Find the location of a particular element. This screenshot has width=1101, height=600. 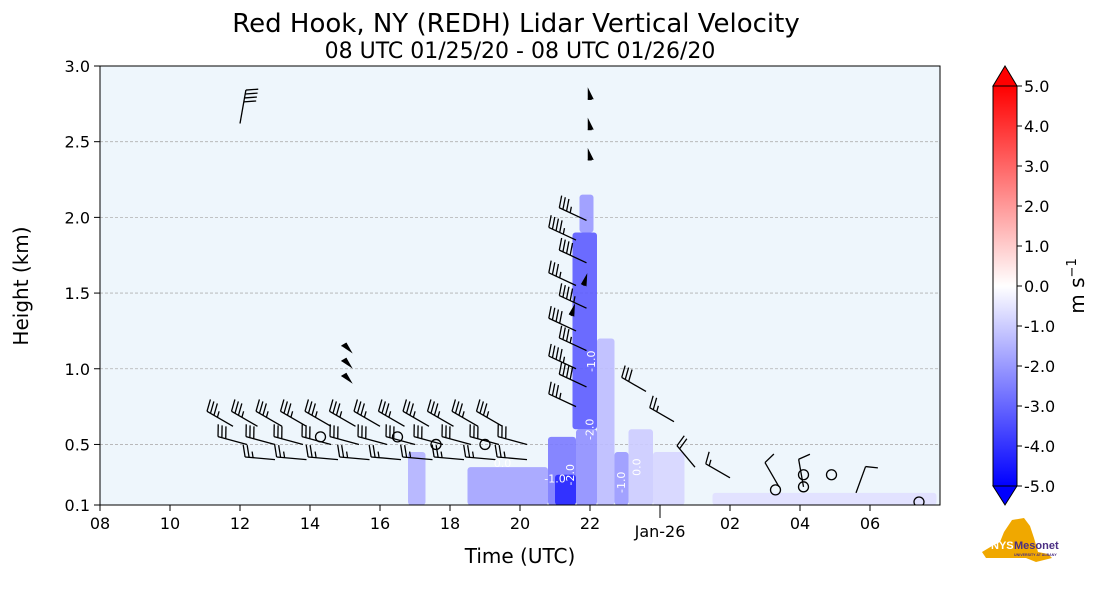

y-tick-label: 0.5 is located at coordinates (77, 444).